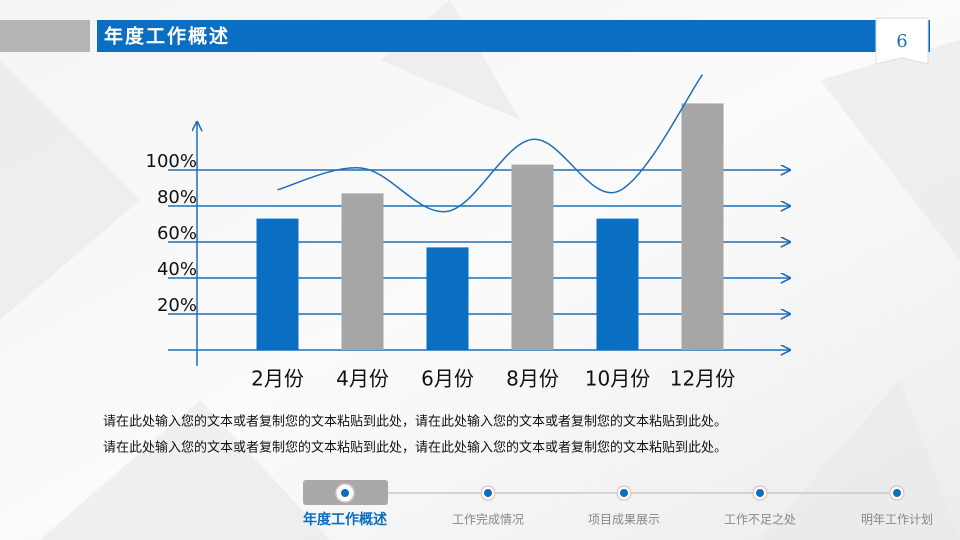 The width and height of the screenshot is (960, 540). Describe the element at coordinates (760, 520) in the screenshot. I see `nav-label: 工作不足之处` at that location.